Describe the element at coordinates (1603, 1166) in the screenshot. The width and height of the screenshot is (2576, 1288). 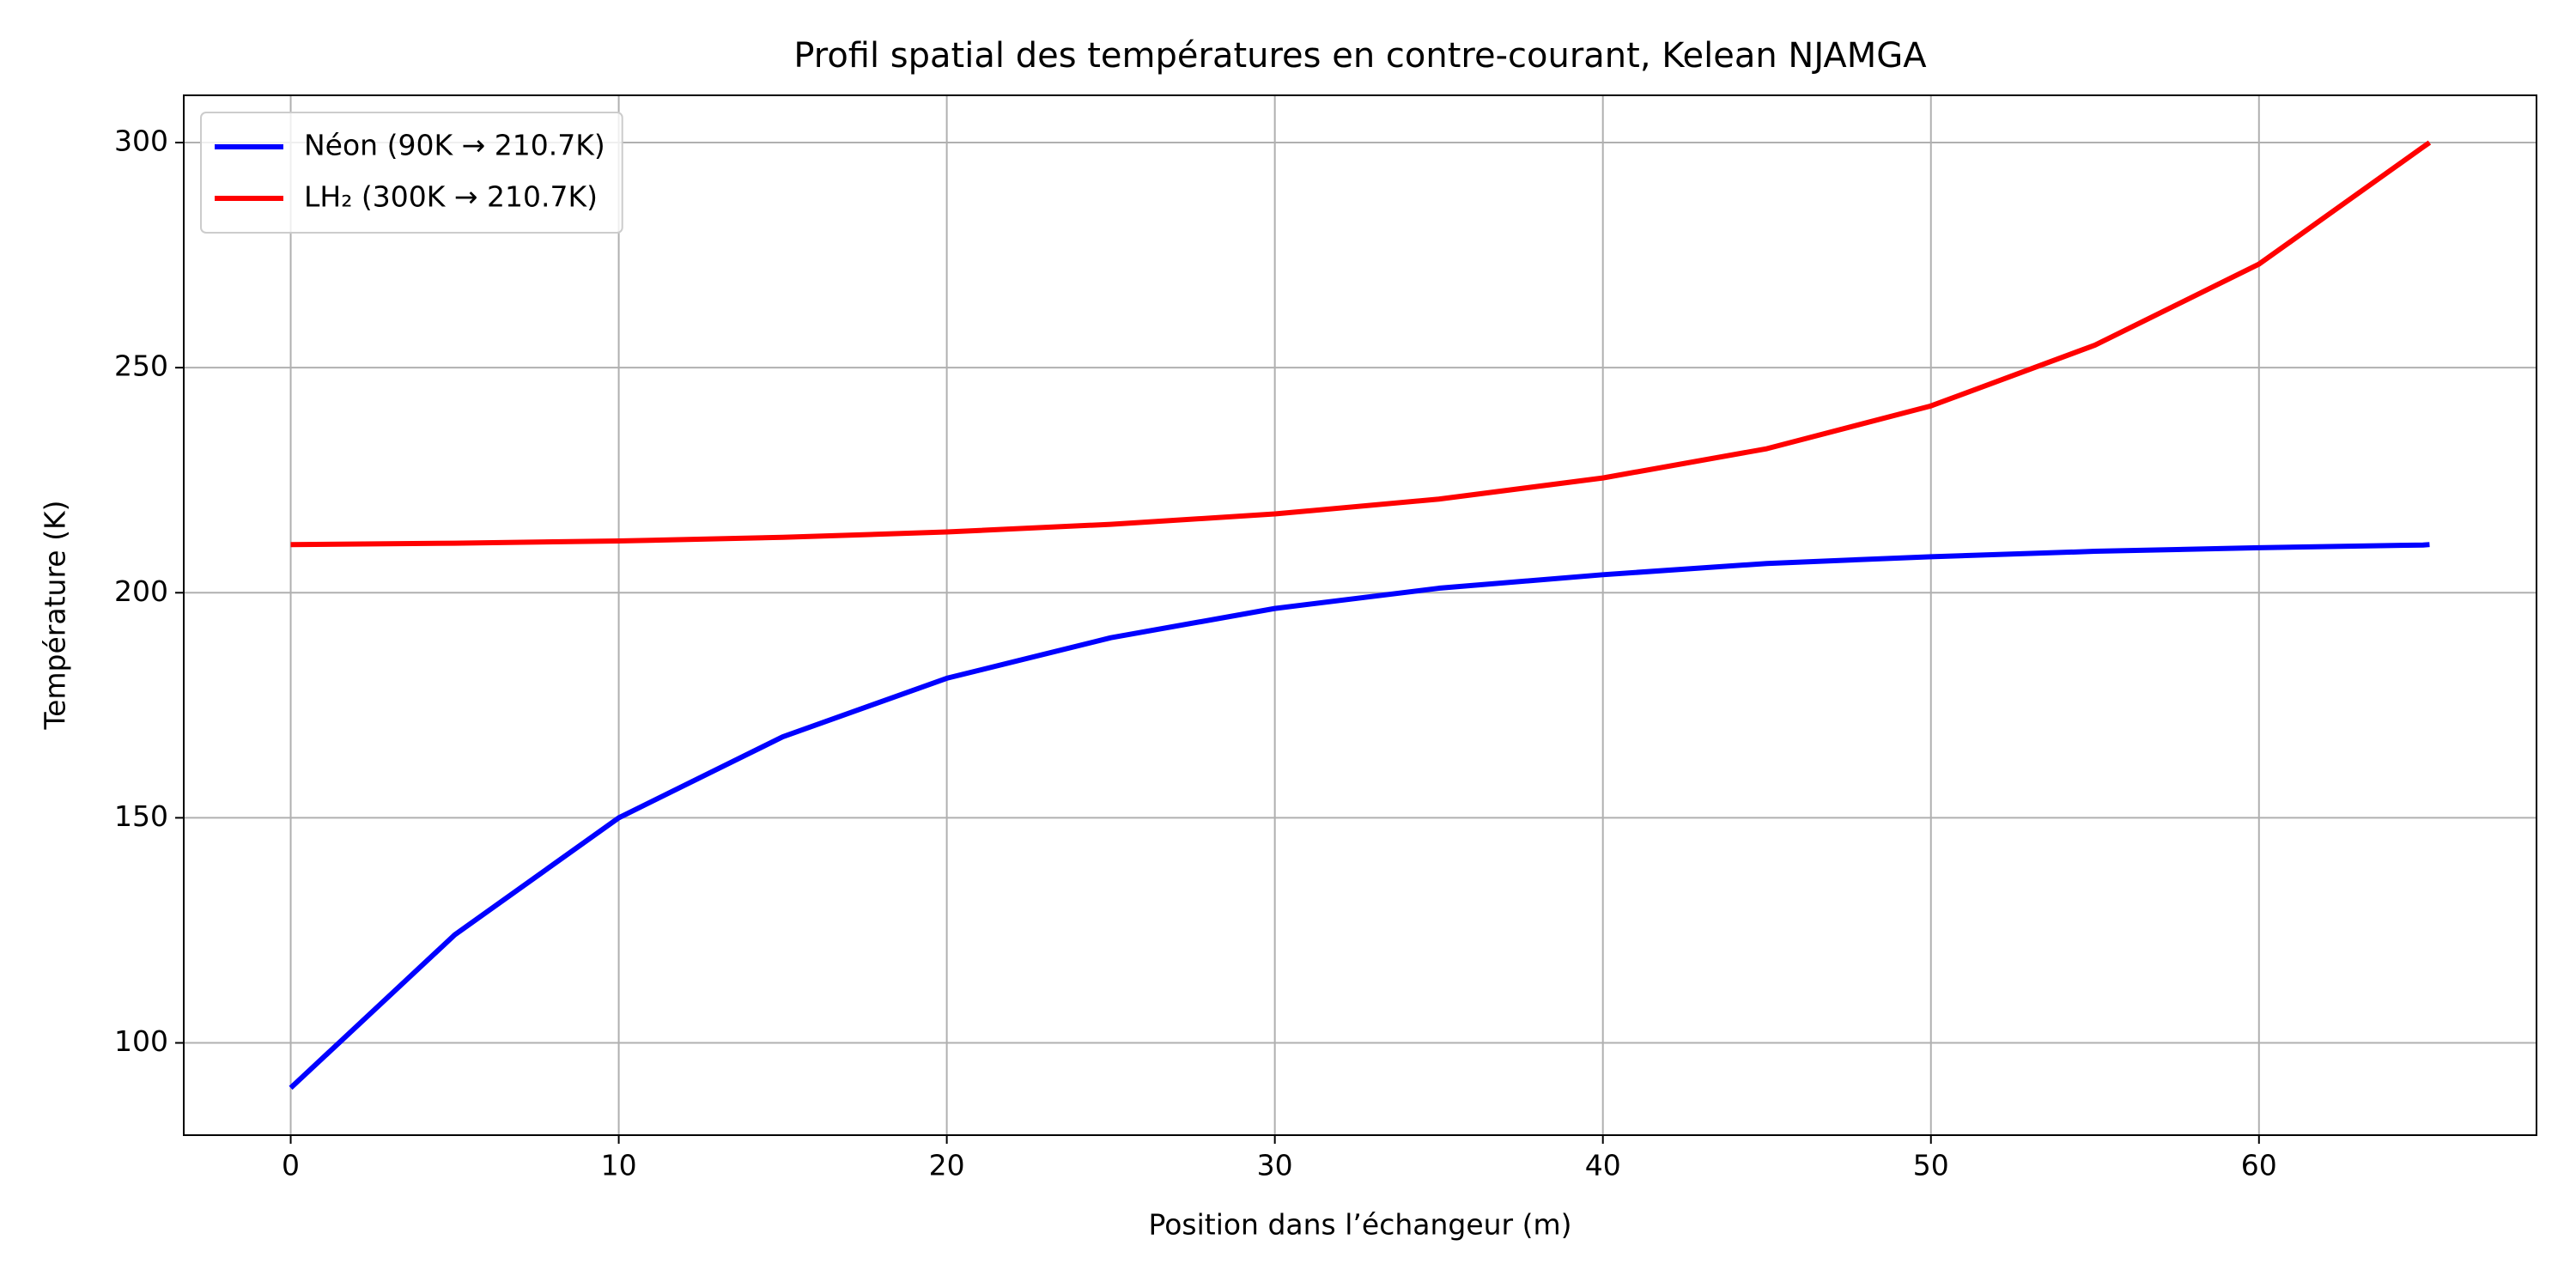
I see `x-tick-label: 40` at that location.